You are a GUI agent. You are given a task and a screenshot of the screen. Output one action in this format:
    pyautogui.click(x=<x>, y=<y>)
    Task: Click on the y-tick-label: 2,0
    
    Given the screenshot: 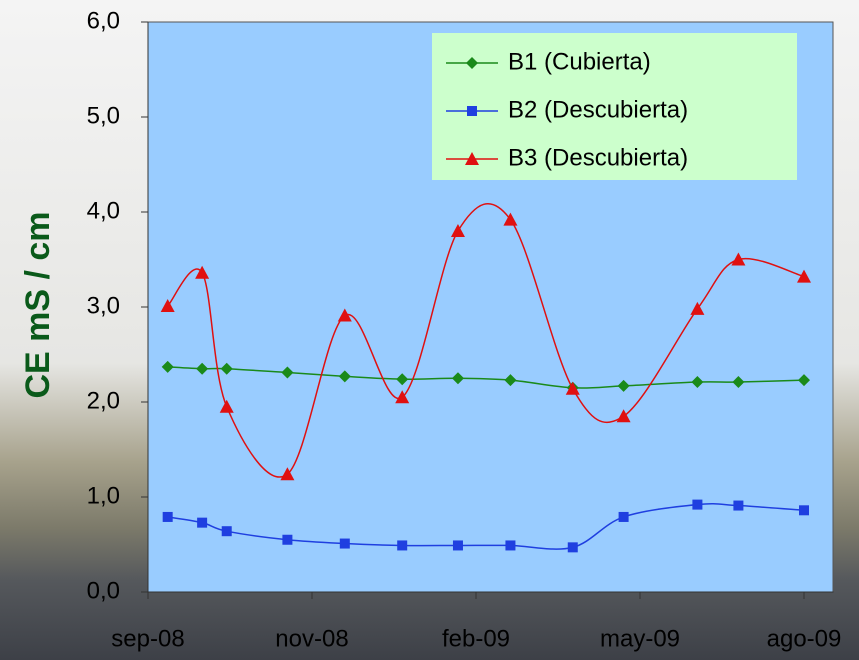 What is the action you would take?
    pyautogui.click(x=103, y=400)
    